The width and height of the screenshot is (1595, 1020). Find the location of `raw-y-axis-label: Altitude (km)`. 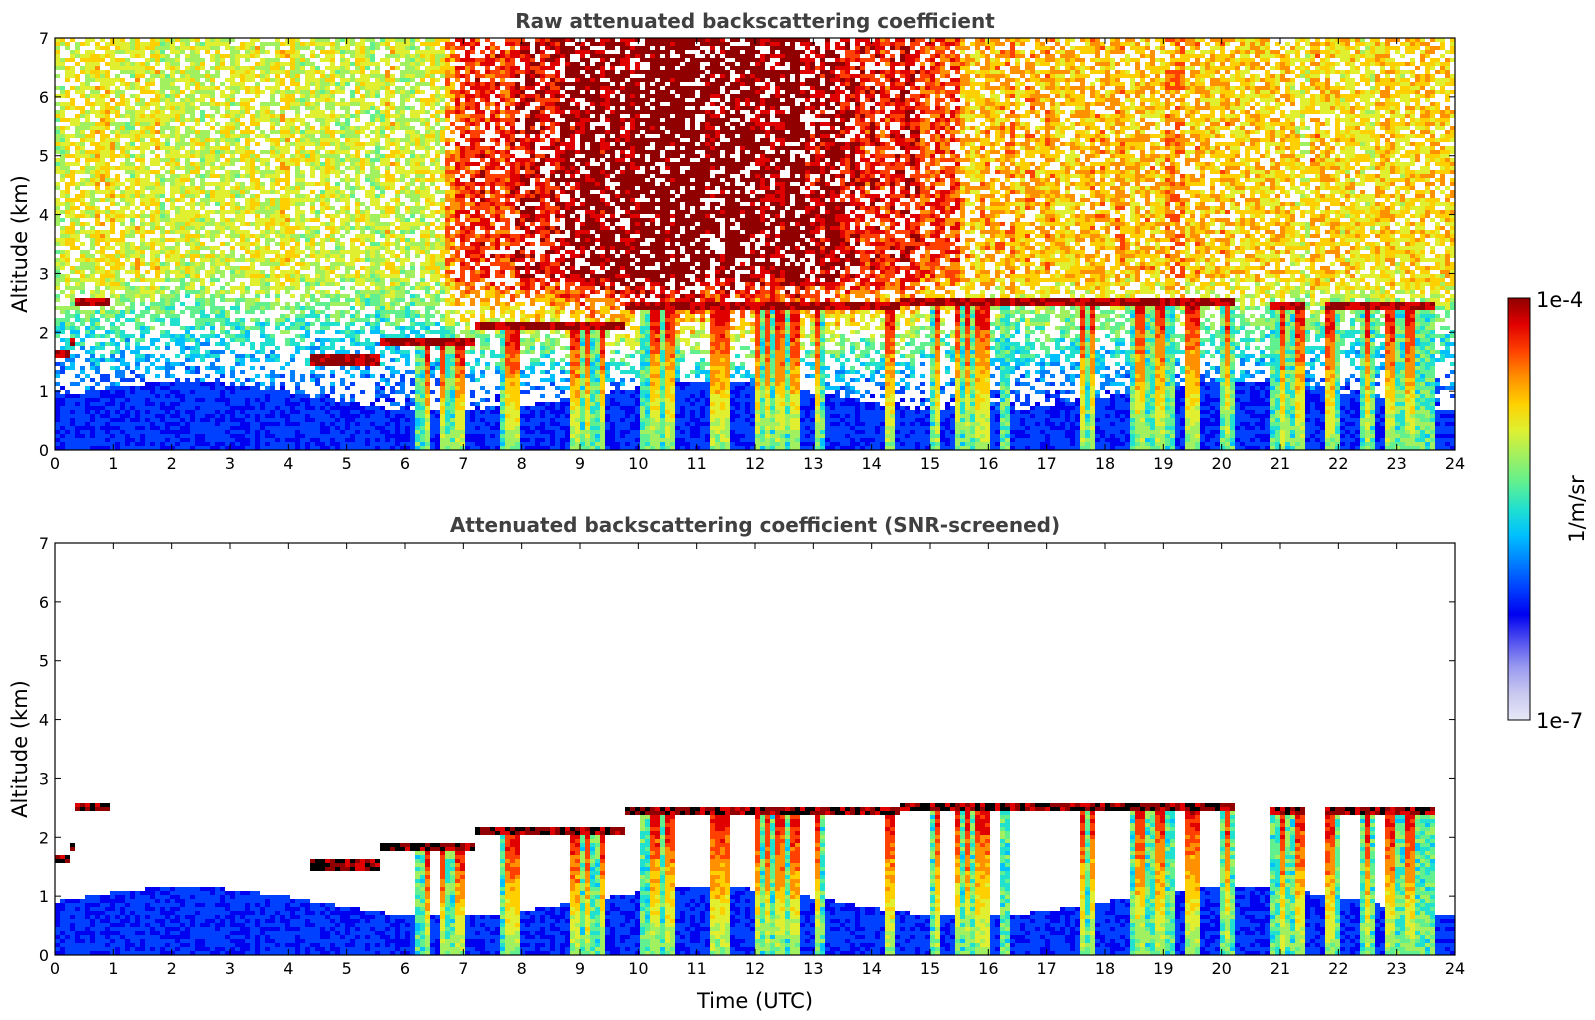

raw-y-axis-label: Altitude (km) is located at coordinates (20, 244).